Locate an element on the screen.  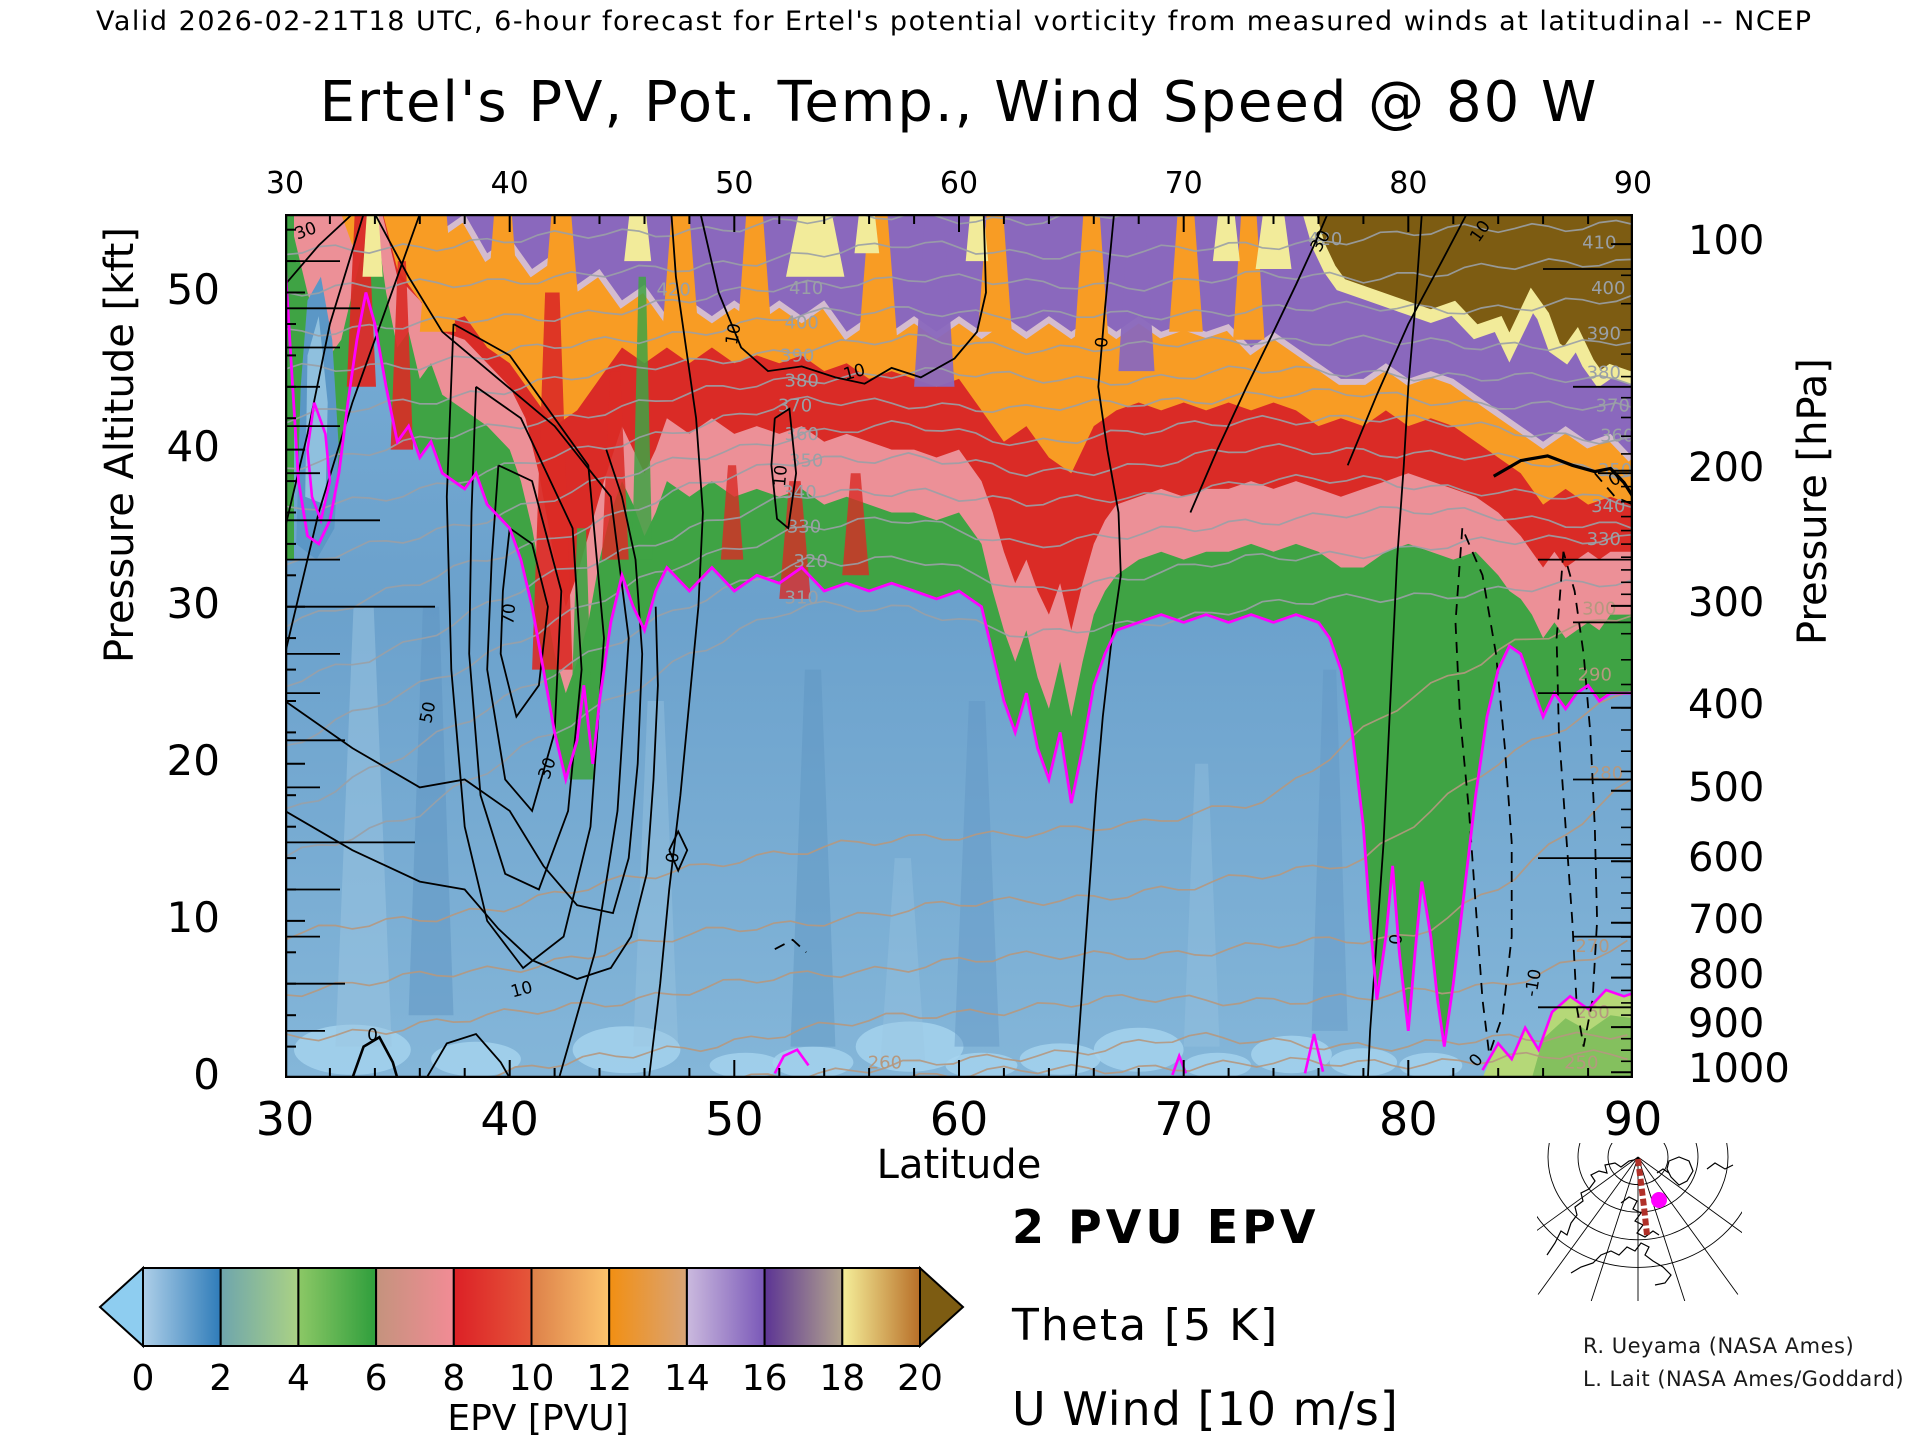
colorbar-tick-label: 2 is located at coordinates (221, 1378).